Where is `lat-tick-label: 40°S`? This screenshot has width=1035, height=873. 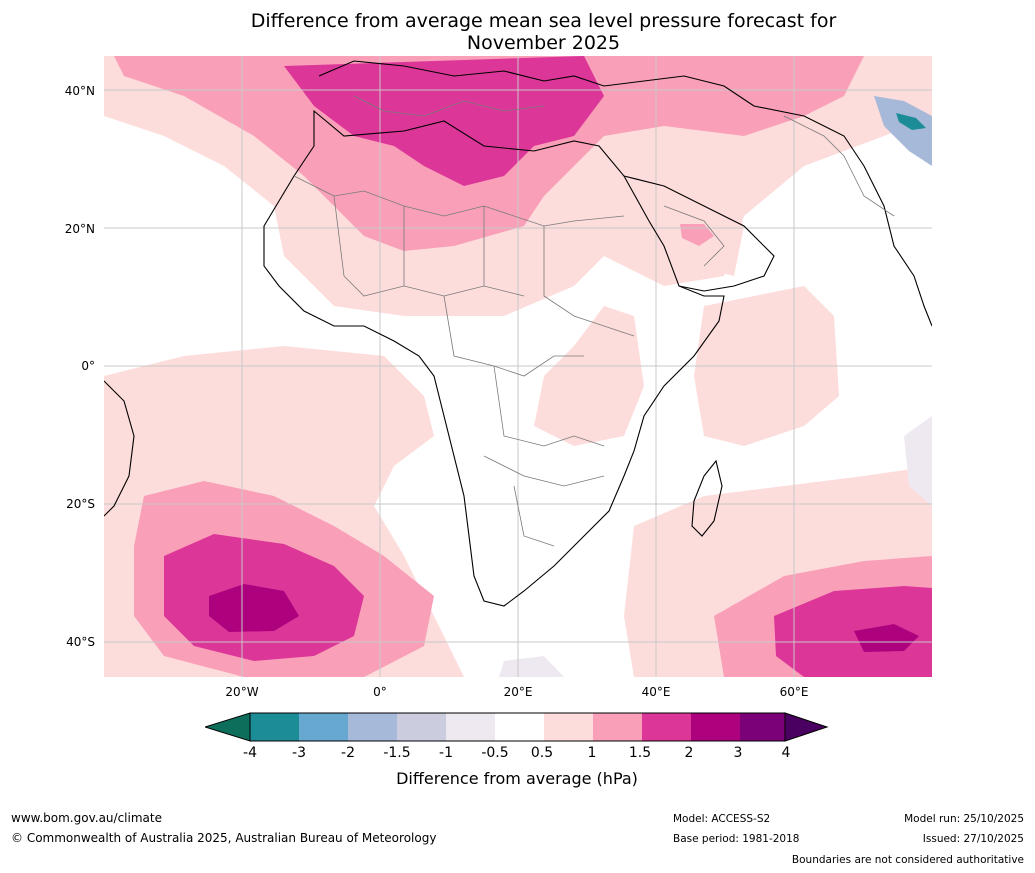
lat-tick-label: 40°S is located at coordinates (80, 642).